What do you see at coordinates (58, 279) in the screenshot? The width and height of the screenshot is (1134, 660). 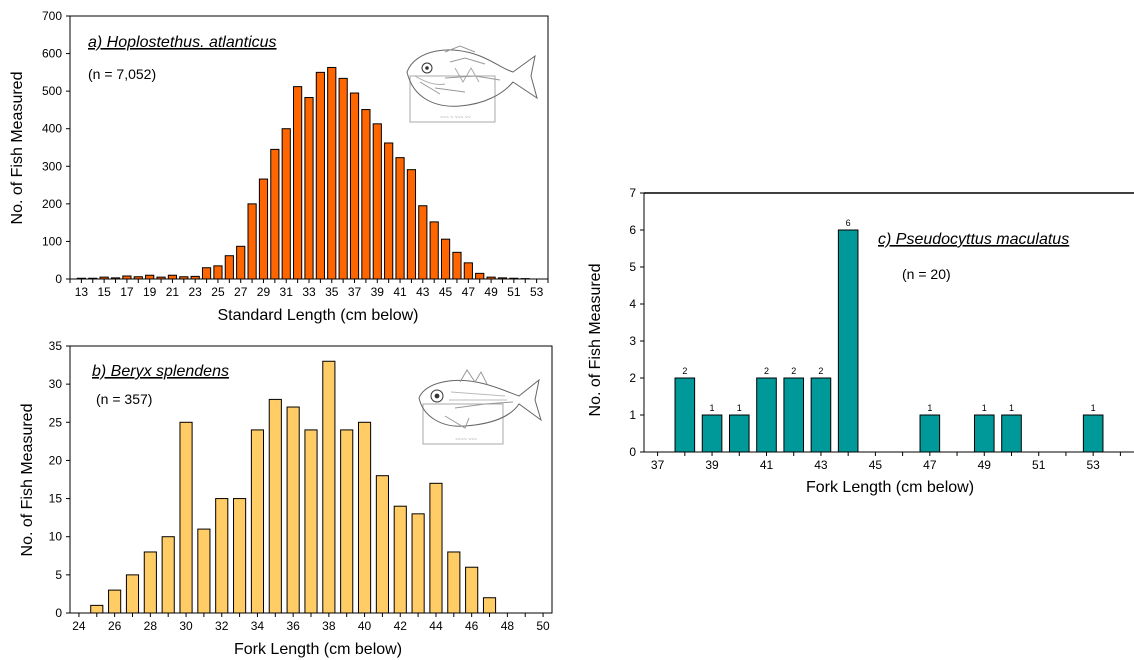 I see `panel-a-y-tick-label: 0` at bounding box center [58, 279].